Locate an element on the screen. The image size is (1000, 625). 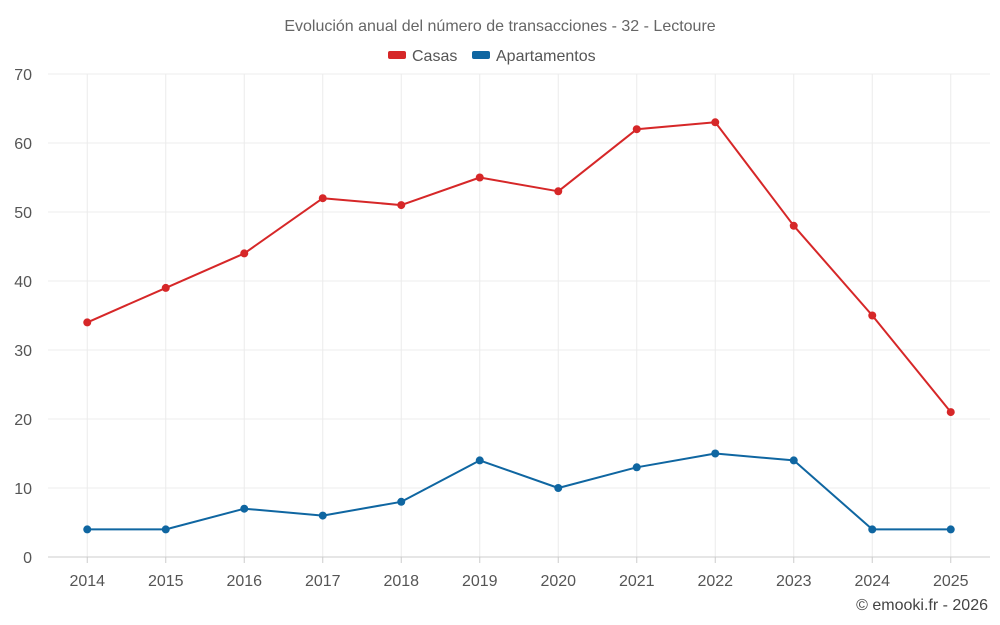
legend: Casas Apartamentos is located at coordinates (492, 56).